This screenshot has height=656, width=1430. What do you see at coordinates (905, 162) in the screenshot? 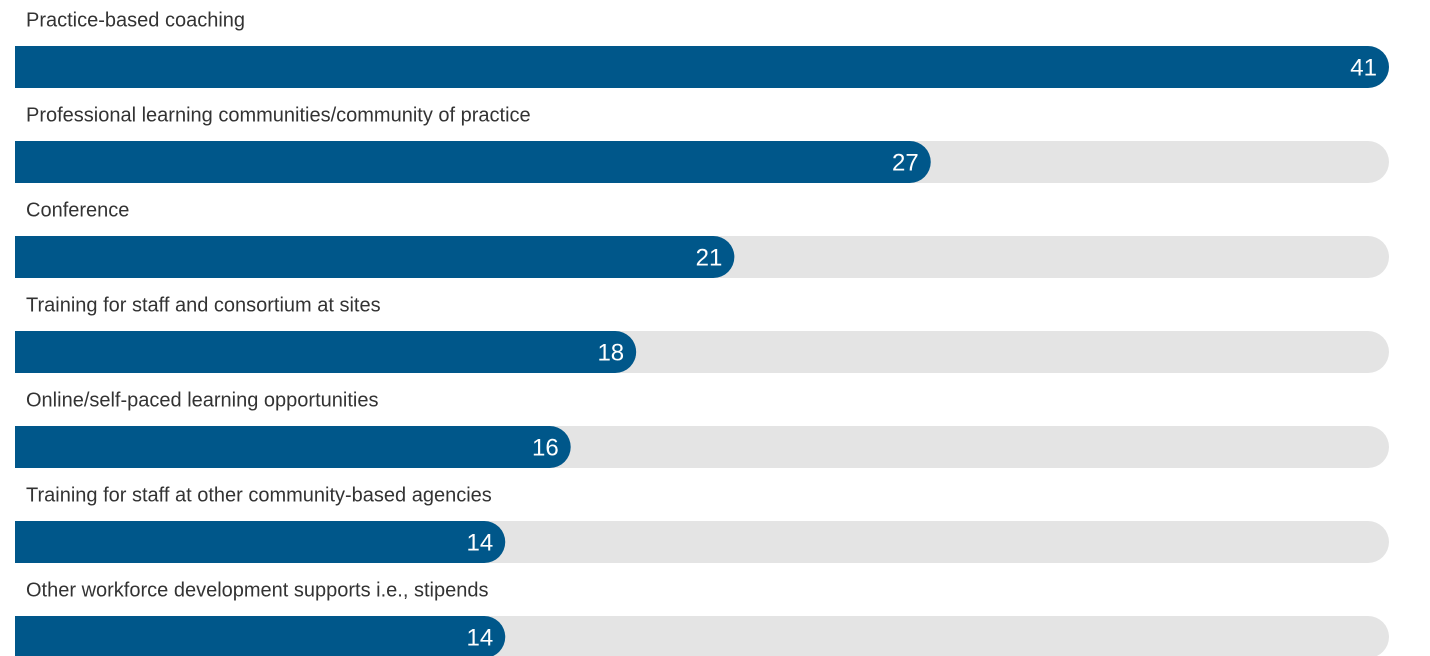
I see `value-label: 27` at bounding box center [905, 162].